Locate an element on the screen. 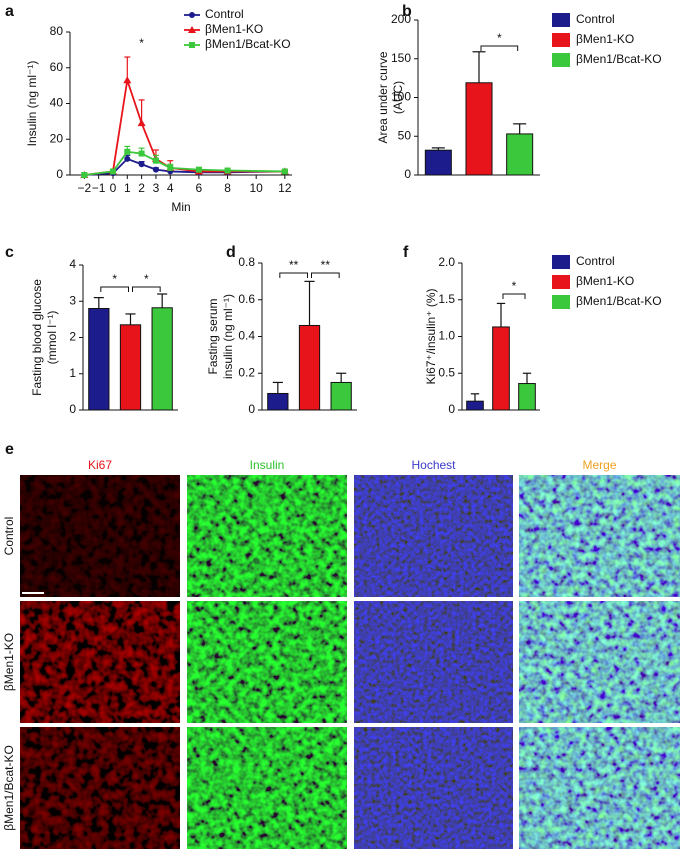 This screenshot has height=854, width=685. x-tick-label: 1 is located at coordinates (127, 188).